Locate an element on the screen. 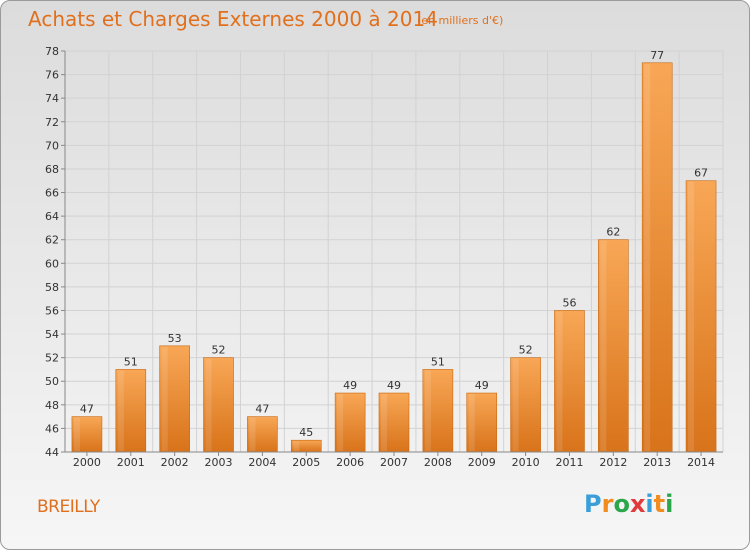  y-tick-label: 54 is located at coordinates (52, 334).